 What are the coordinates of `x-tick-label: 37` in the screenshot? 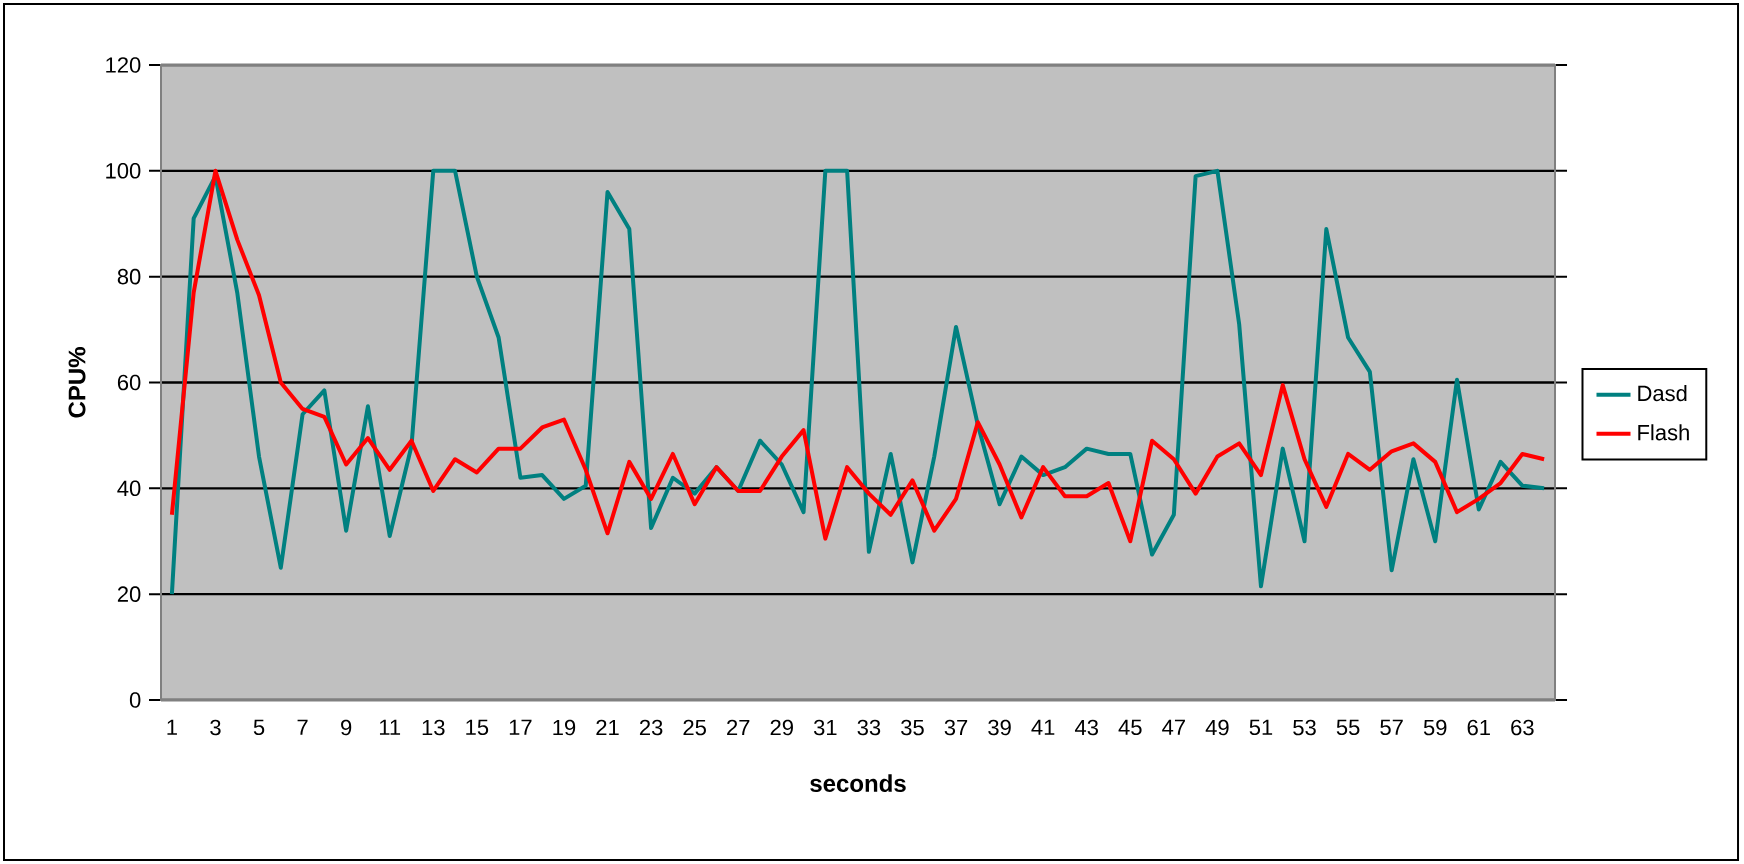 It's located at (956, 727).